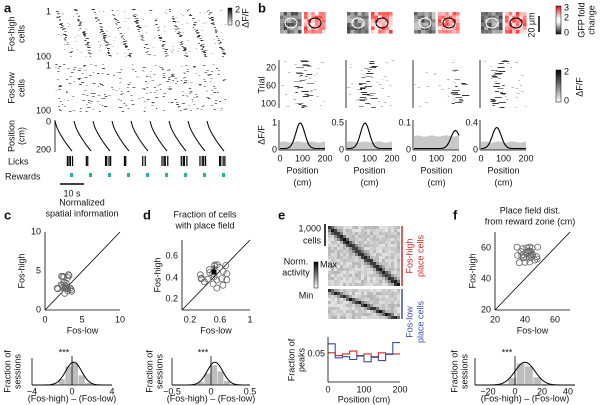 The width and height of the screenshot is (600, 405). Describe the element at coordinates (128, 175) in the screenshot. I see `reward` at that location.